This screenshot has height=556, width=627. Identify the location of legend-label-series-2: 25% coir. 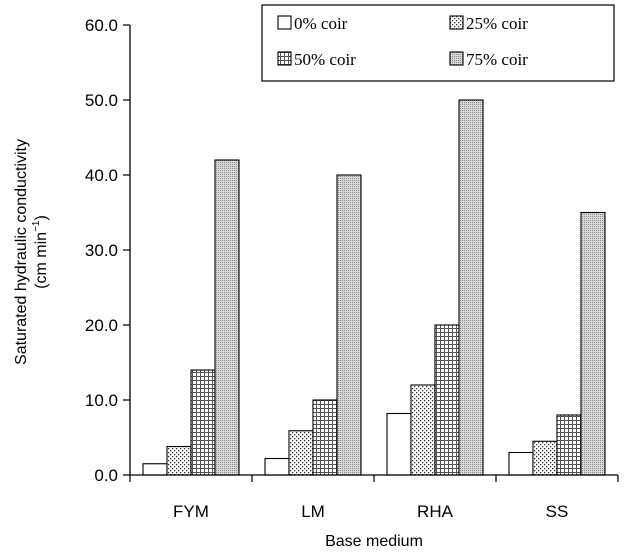
(497, 23).